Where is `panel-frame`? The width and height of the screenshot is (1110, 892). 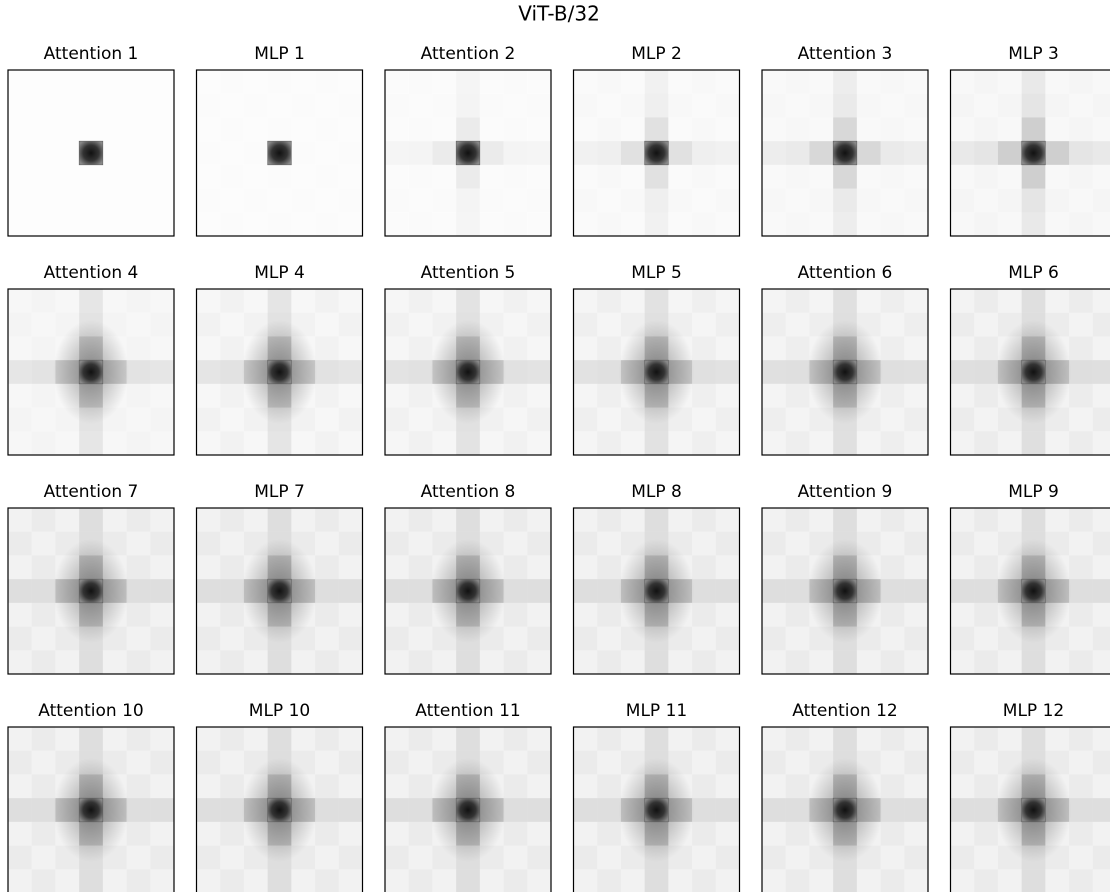 panel-frame is located at coordinates (91, 809).